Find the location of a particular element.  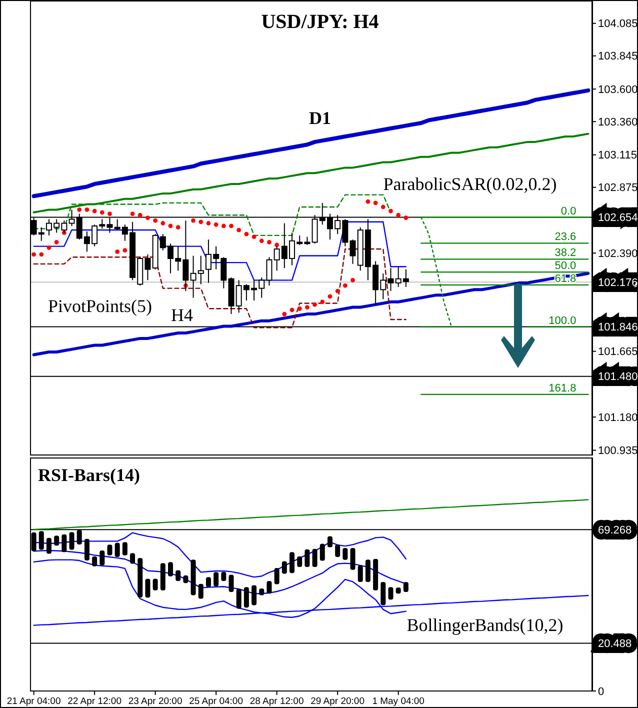

annotation: PivotPoints(5) is located at coordinates (100, 306).